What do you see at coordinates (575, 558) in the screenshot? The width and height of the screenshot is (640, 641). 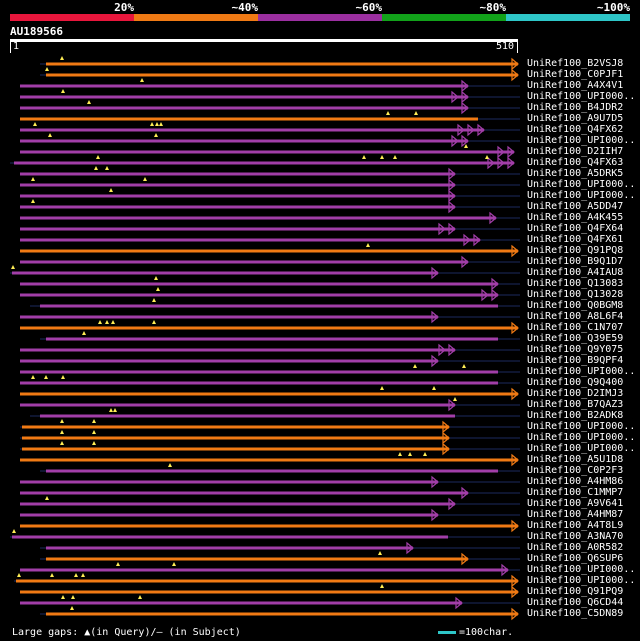 I see `hit-label: UniRef100_Q6SUP6` at bounding box center [575, 558].